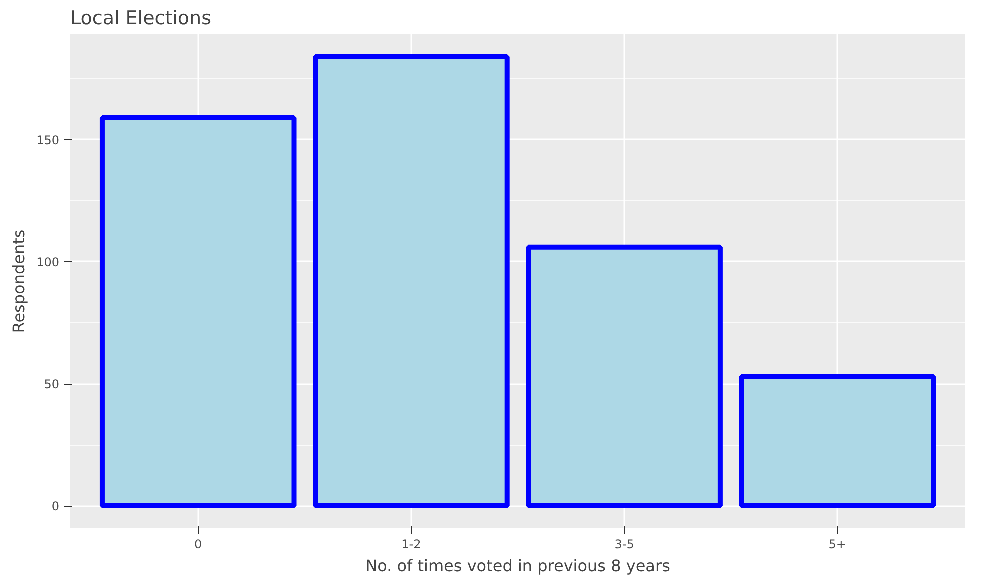 Image resolution: width=985 pixels, height=578 pixels. Describe the element at coordinates (52, 385) in the screenshot. I see `y-tick-label: 50` at that location.